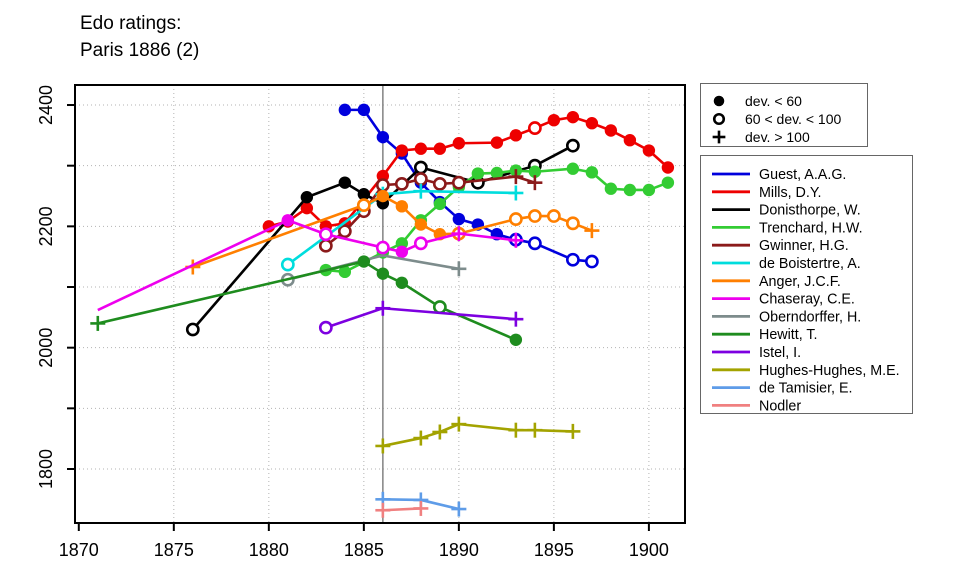 The height and width of the screenshot is (576, 960). I want to click on marker-legend-box, so click(784, 115).